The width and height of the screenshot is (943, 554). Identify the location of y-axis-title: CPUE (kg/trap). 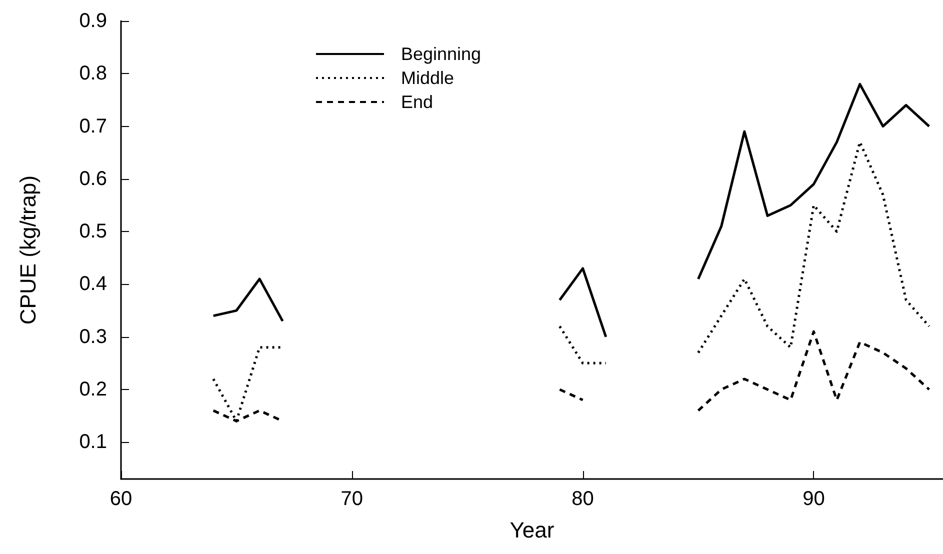
(28, 250).